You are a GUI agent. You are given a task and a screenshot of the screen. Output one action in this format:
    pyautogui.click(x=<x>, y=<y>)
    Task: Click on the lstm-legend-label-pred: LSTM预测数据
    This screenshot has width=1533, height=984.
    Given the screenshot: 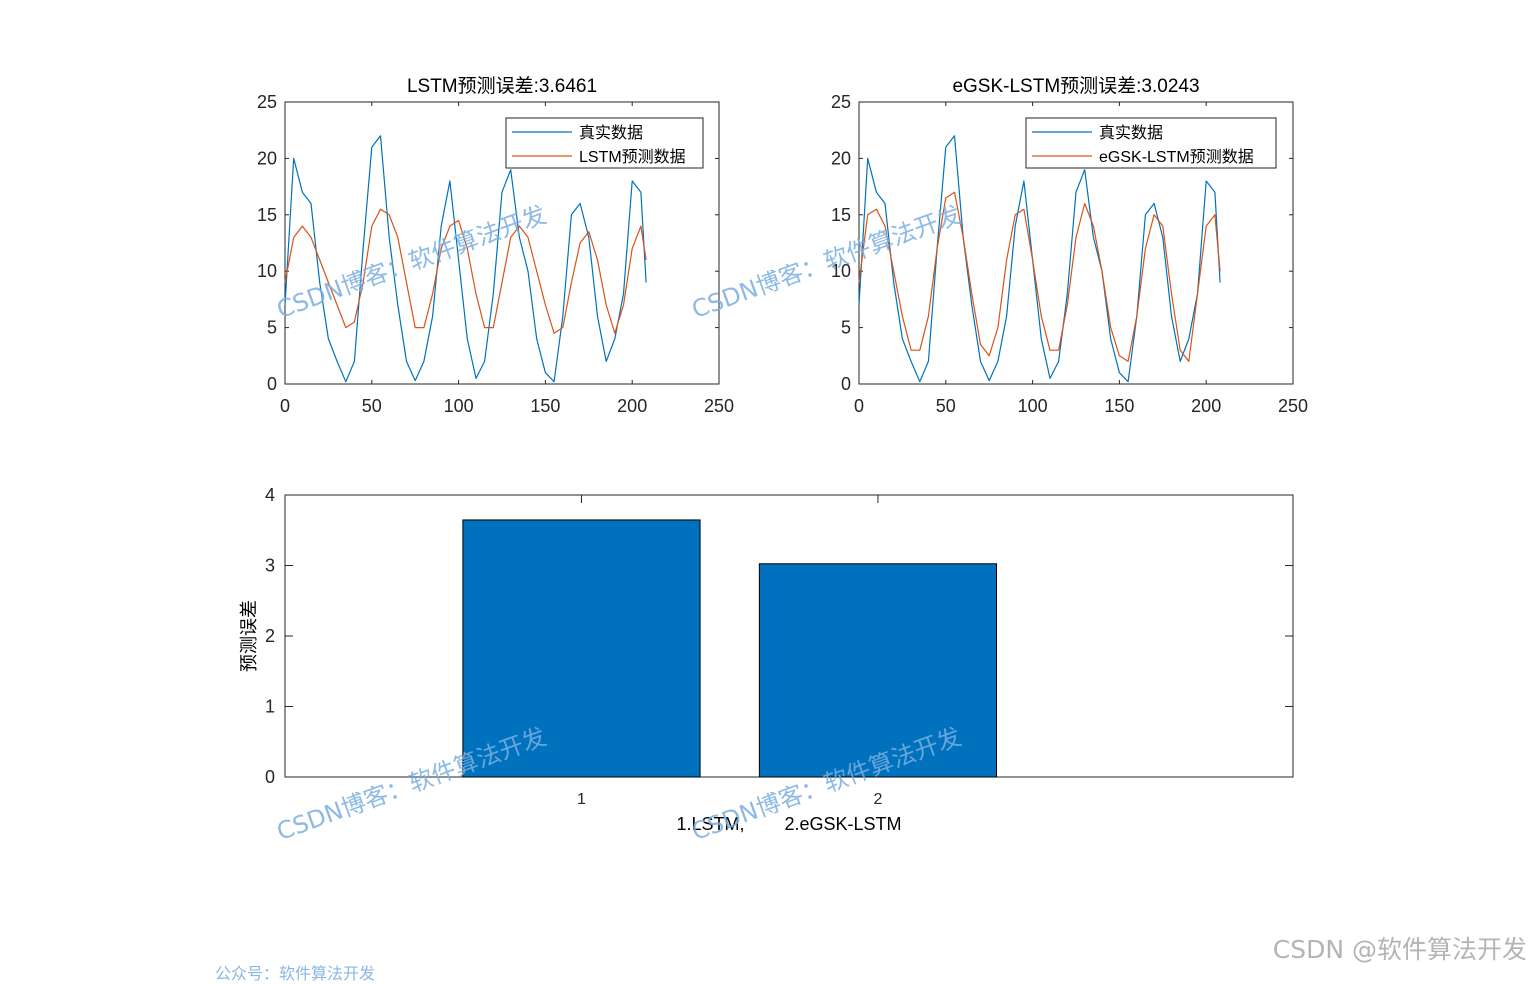 What is the action you would take?
    pyautogui.click(x=632, y=157)
    